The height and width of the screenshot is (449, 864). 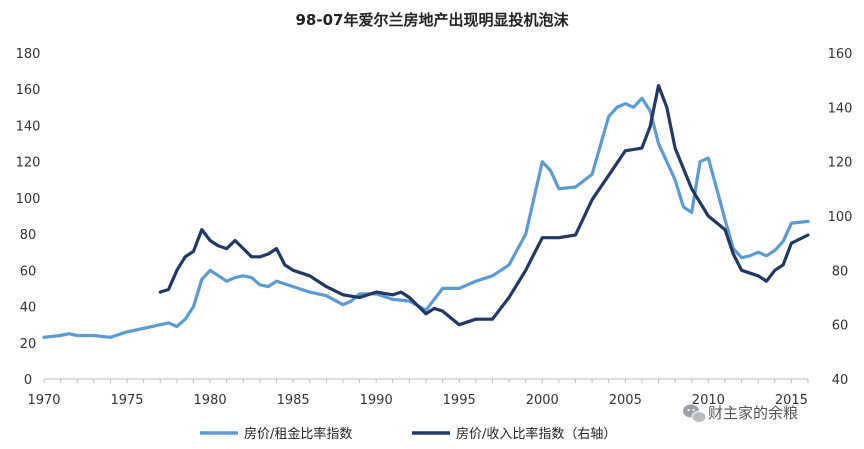 I want to click on x-tick-label: 1970, so click(x=43, y=400).